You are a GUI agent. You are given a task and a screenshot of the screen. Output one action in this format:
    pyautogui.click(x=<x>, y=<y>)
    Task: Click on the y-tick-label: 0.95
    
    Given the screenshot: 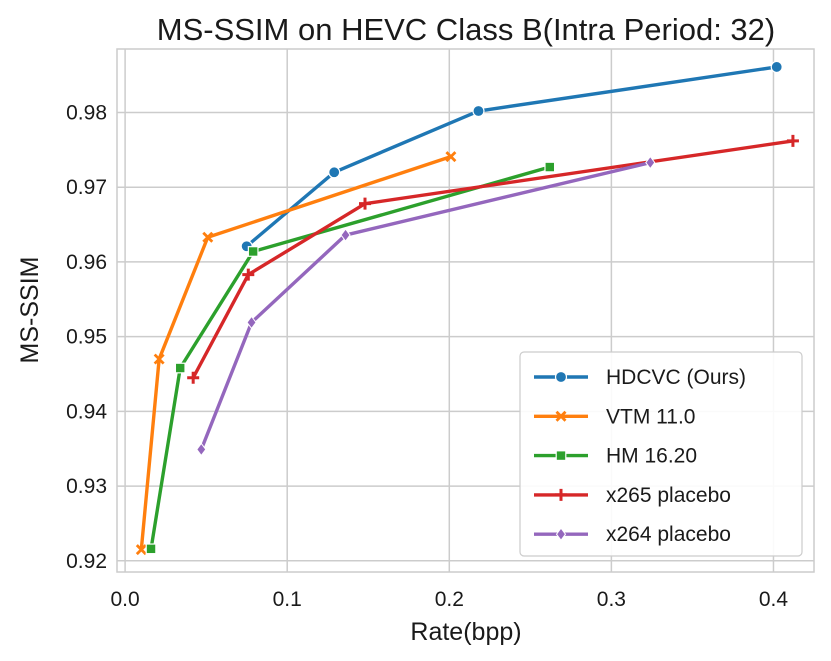 What is the action you would take?
    pyautogui.click(x=86, y=337)
    